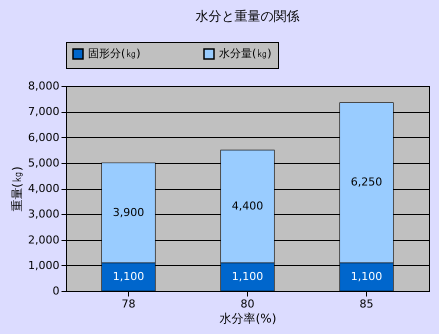 The width and height of the screenshot is (439, 334). What do you see at coordinates (248, 205) in the screenshot?
I see `data-label: 4,400` at bounding box center [248, 205].